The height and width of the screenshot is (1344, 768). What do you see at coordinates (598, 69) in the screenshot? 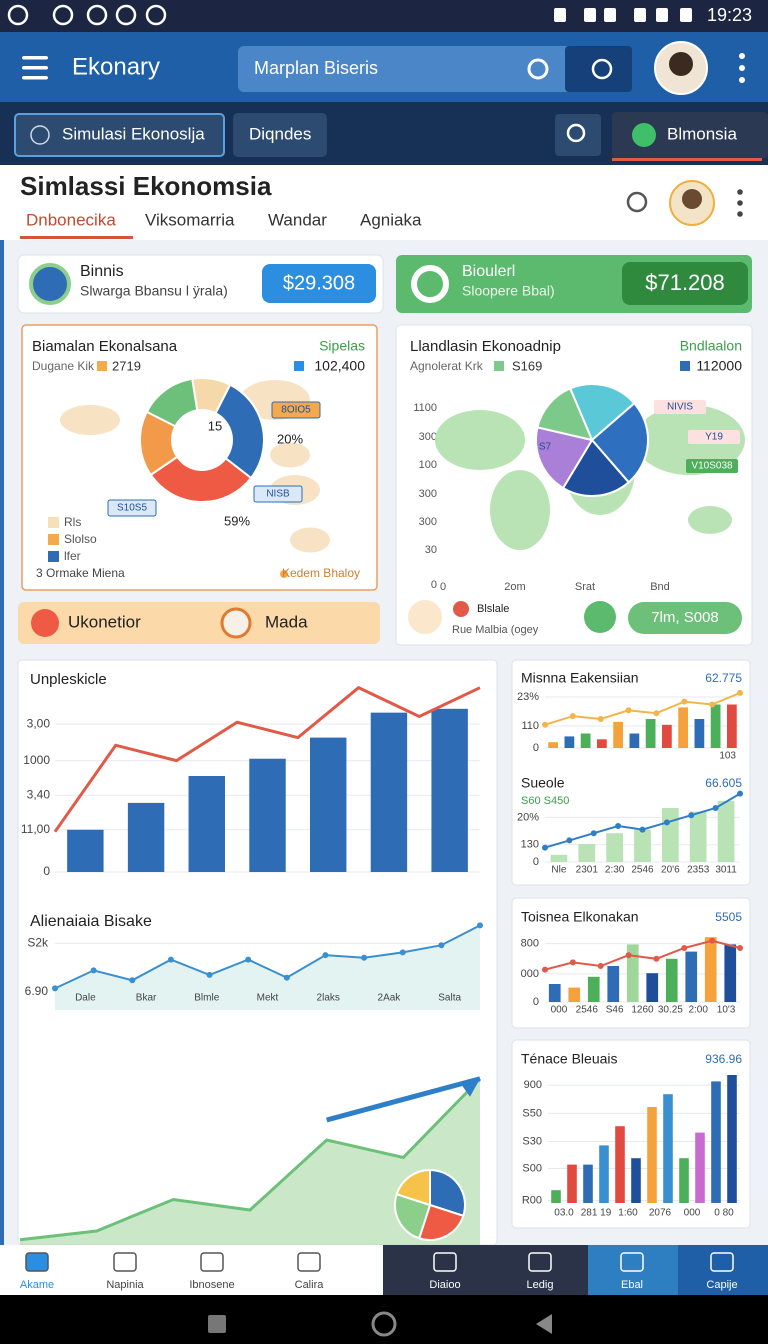
I see `power-button` at bounding box center [598, 69].